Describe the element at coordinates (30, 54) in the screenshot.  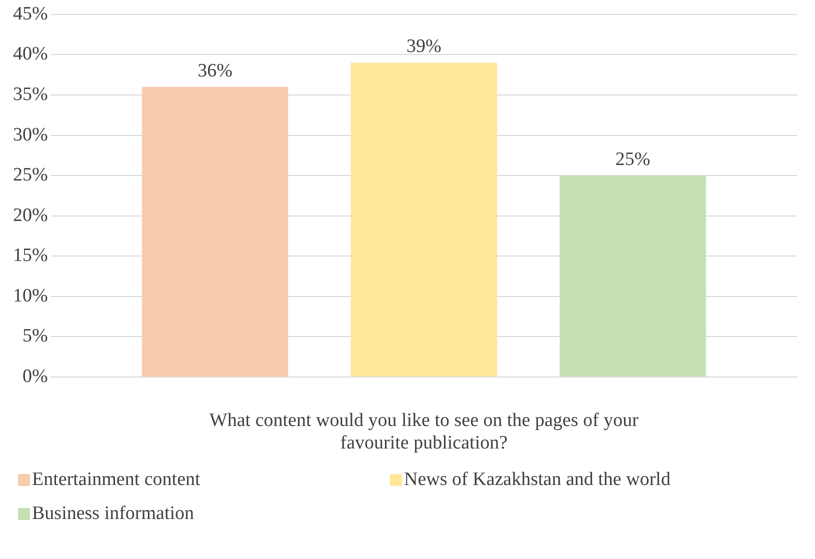
I see `y-tick-label: 40%` at that location.